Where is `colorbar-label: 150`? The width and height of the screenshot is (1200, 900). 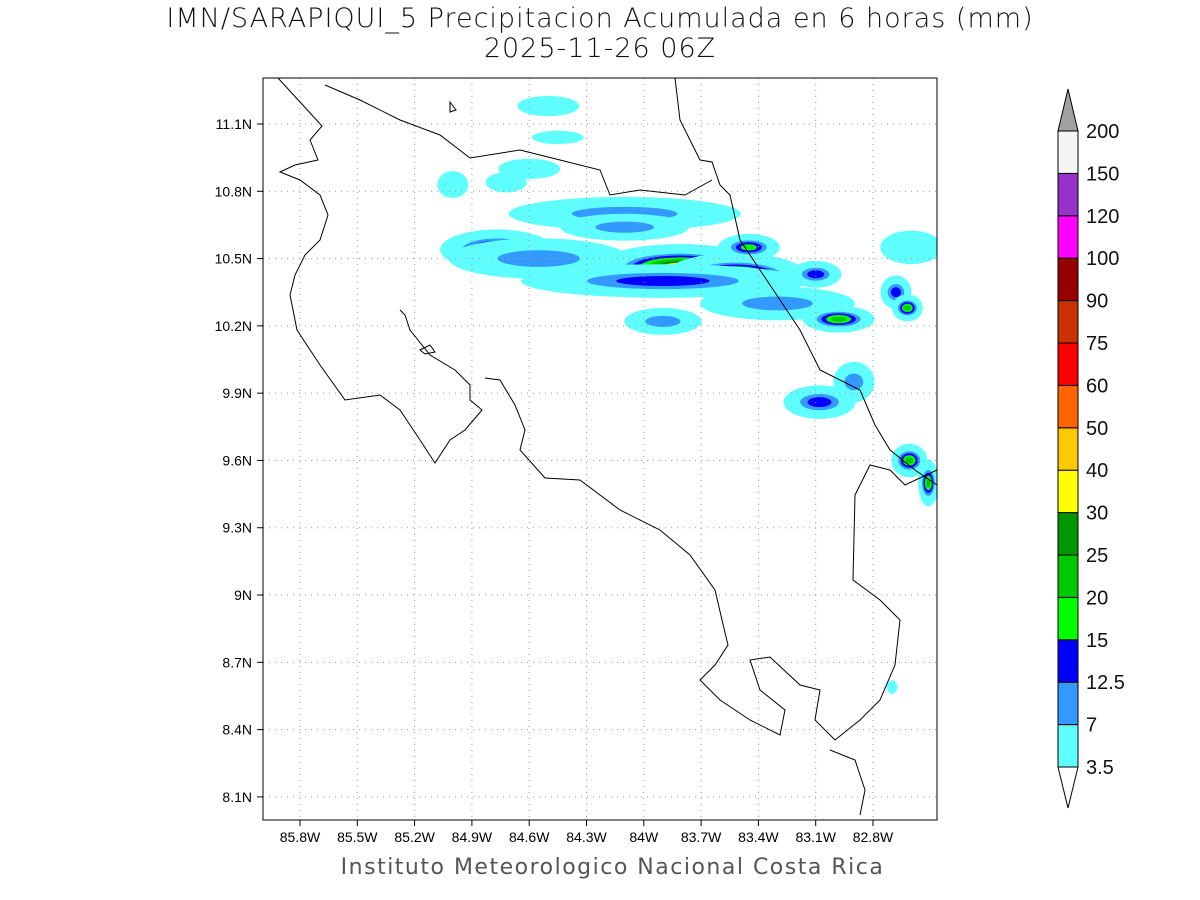 colorbar-label: 150 is located at coordinates (1102, 174).